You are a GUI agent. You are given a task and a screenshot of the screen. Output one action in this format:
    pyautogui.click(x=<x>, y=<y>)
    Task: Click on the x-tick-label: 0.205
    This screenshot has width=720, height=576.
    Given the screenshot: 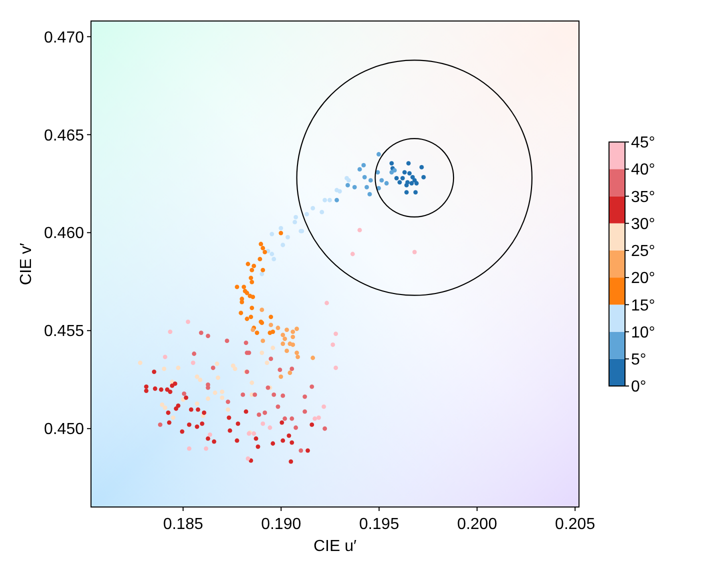 What is the action you would take?
    pyautogui.click(x=575, y=524)
    